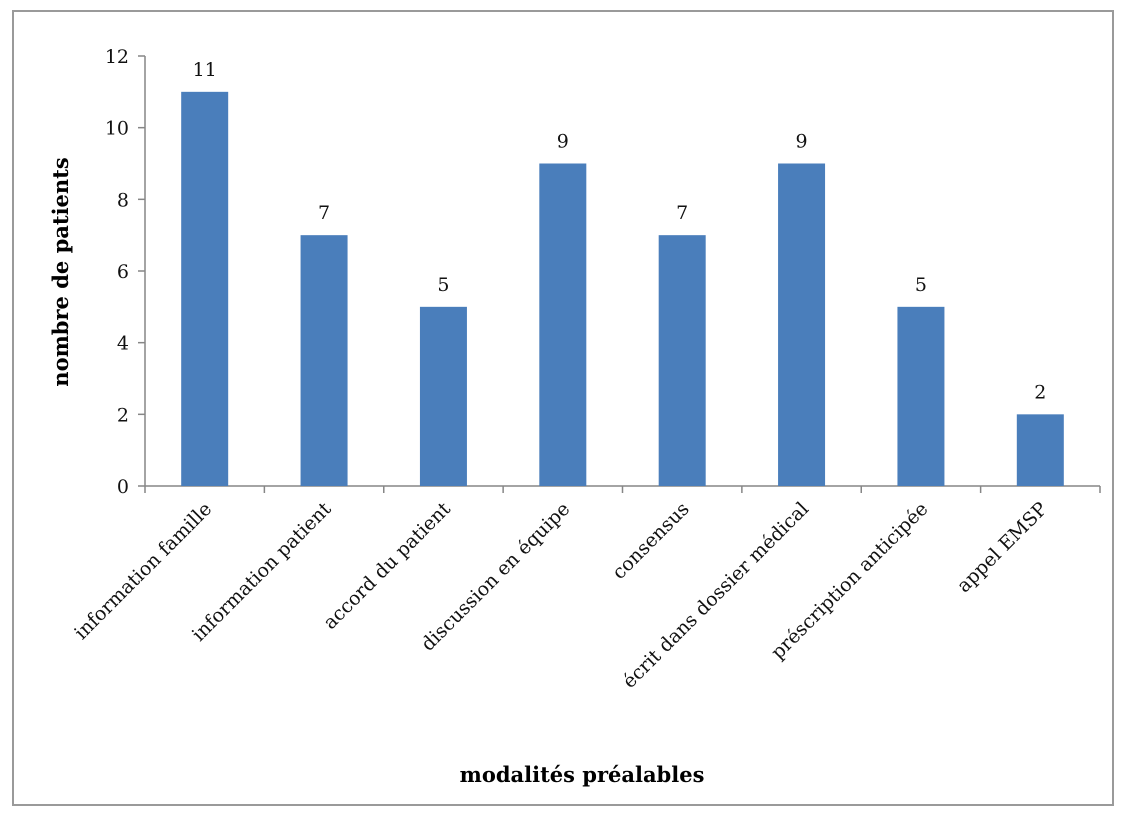 The image size is (1122, 816). What do you see at coordinates (1040, 392) in the screenshot?
I see `data-label: 2` at bounding box center [1040, 392].